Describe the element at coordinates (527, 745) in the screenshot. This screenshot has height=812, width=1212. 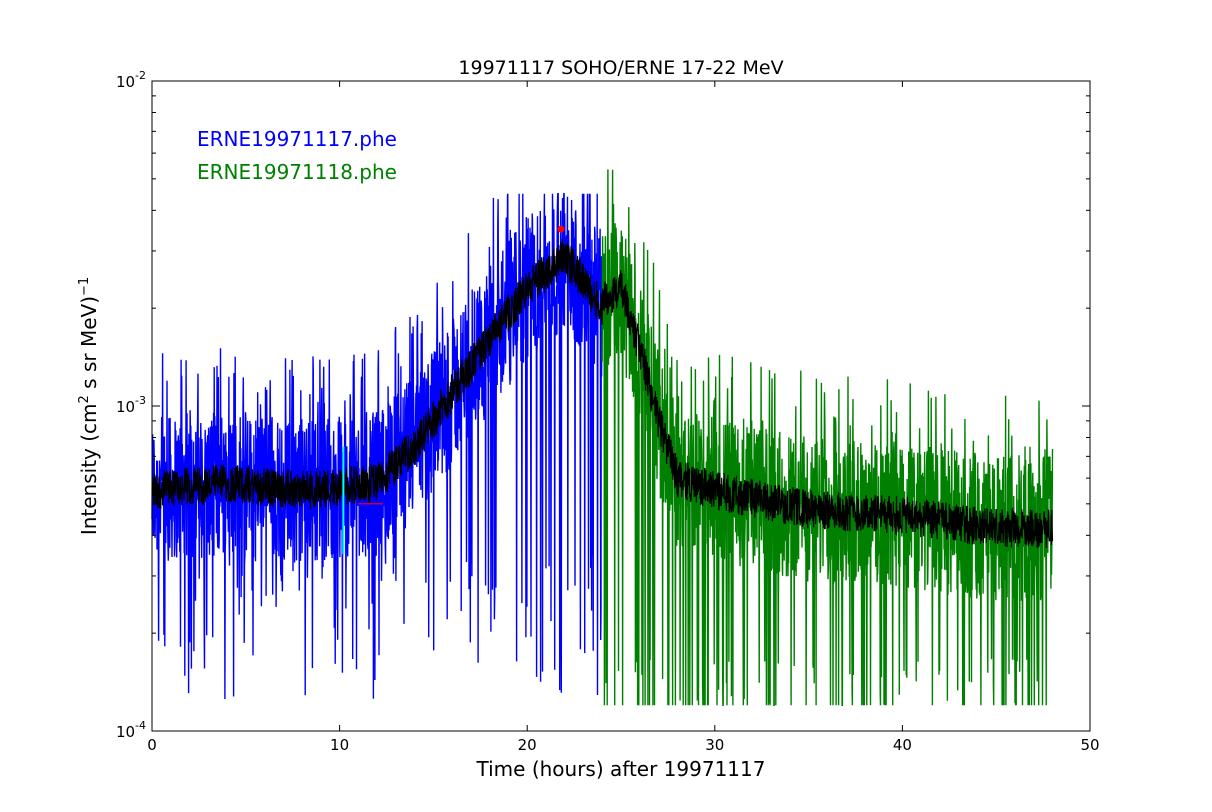
I see `x-tick-label: 20` at that location.